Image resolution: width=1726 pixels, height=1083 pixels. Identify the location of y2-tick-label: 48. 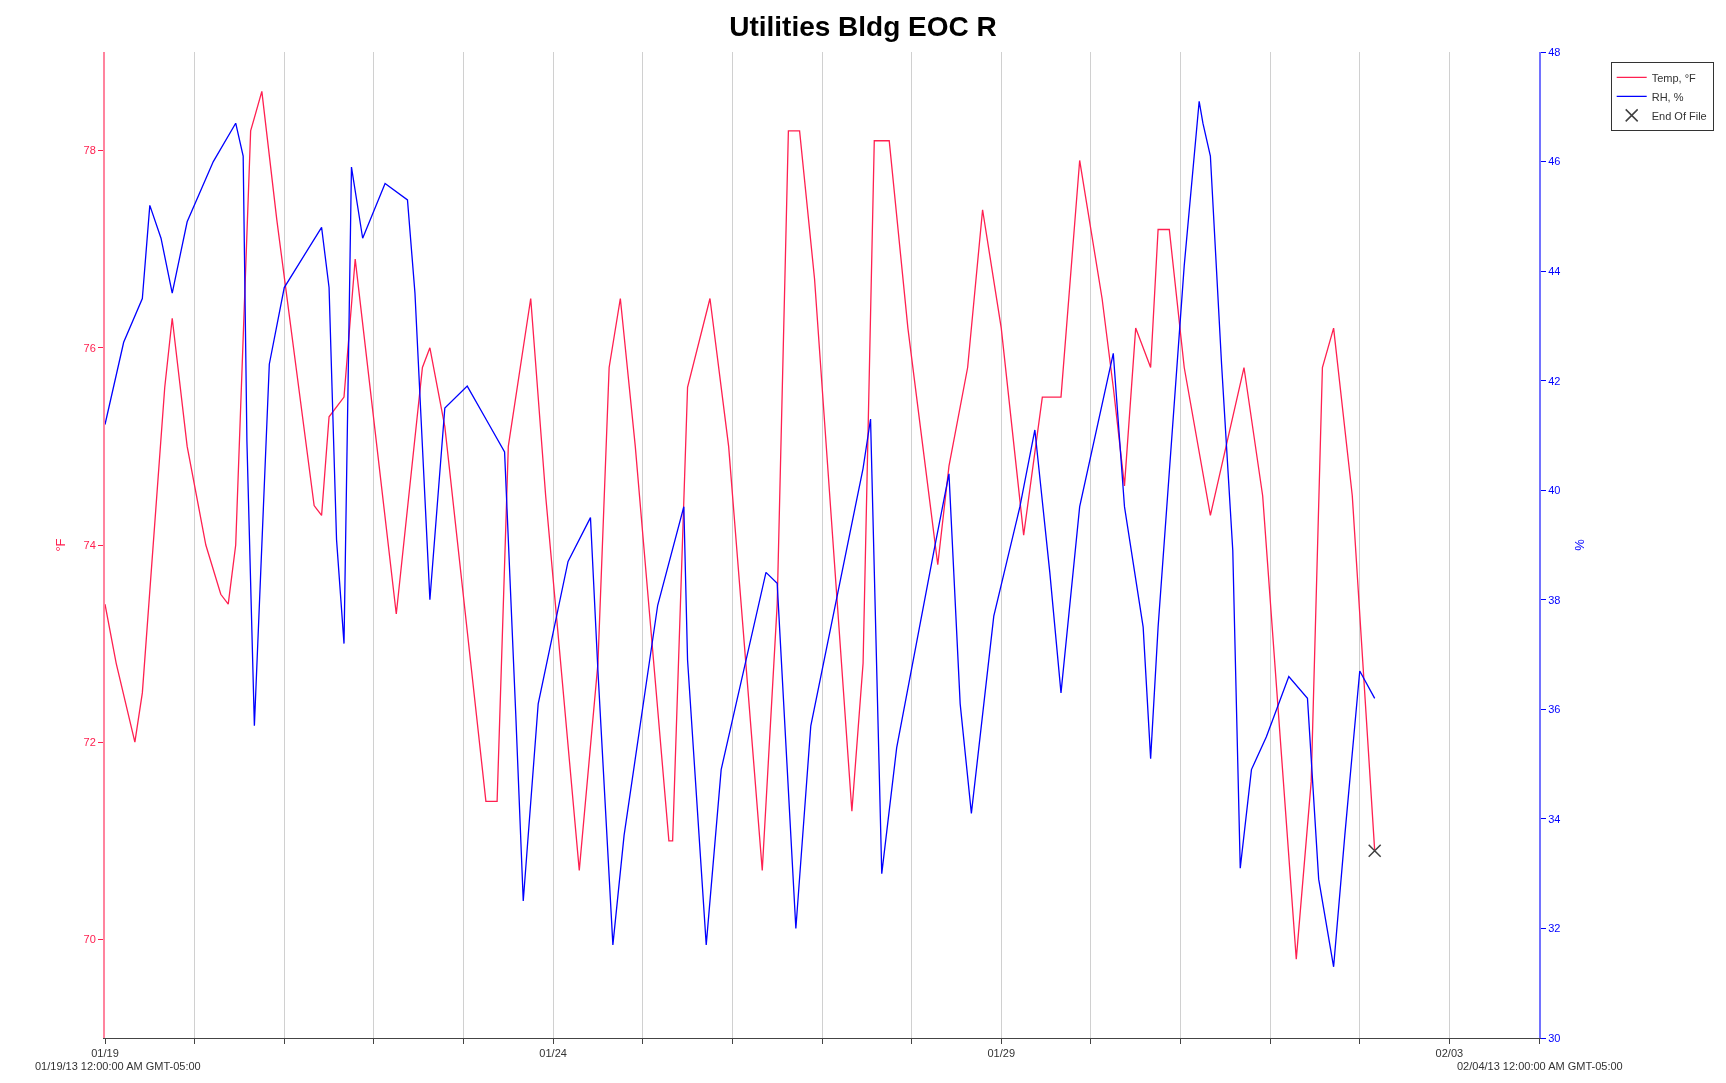
(1554, 51).